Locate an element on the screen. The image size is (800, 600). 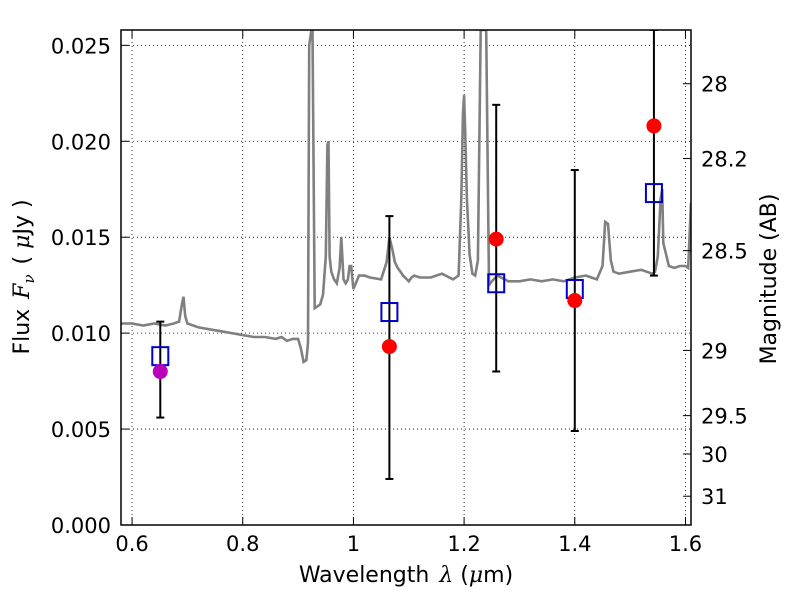
y-tick-label: 0.010 is located at coordinates (81, 334).